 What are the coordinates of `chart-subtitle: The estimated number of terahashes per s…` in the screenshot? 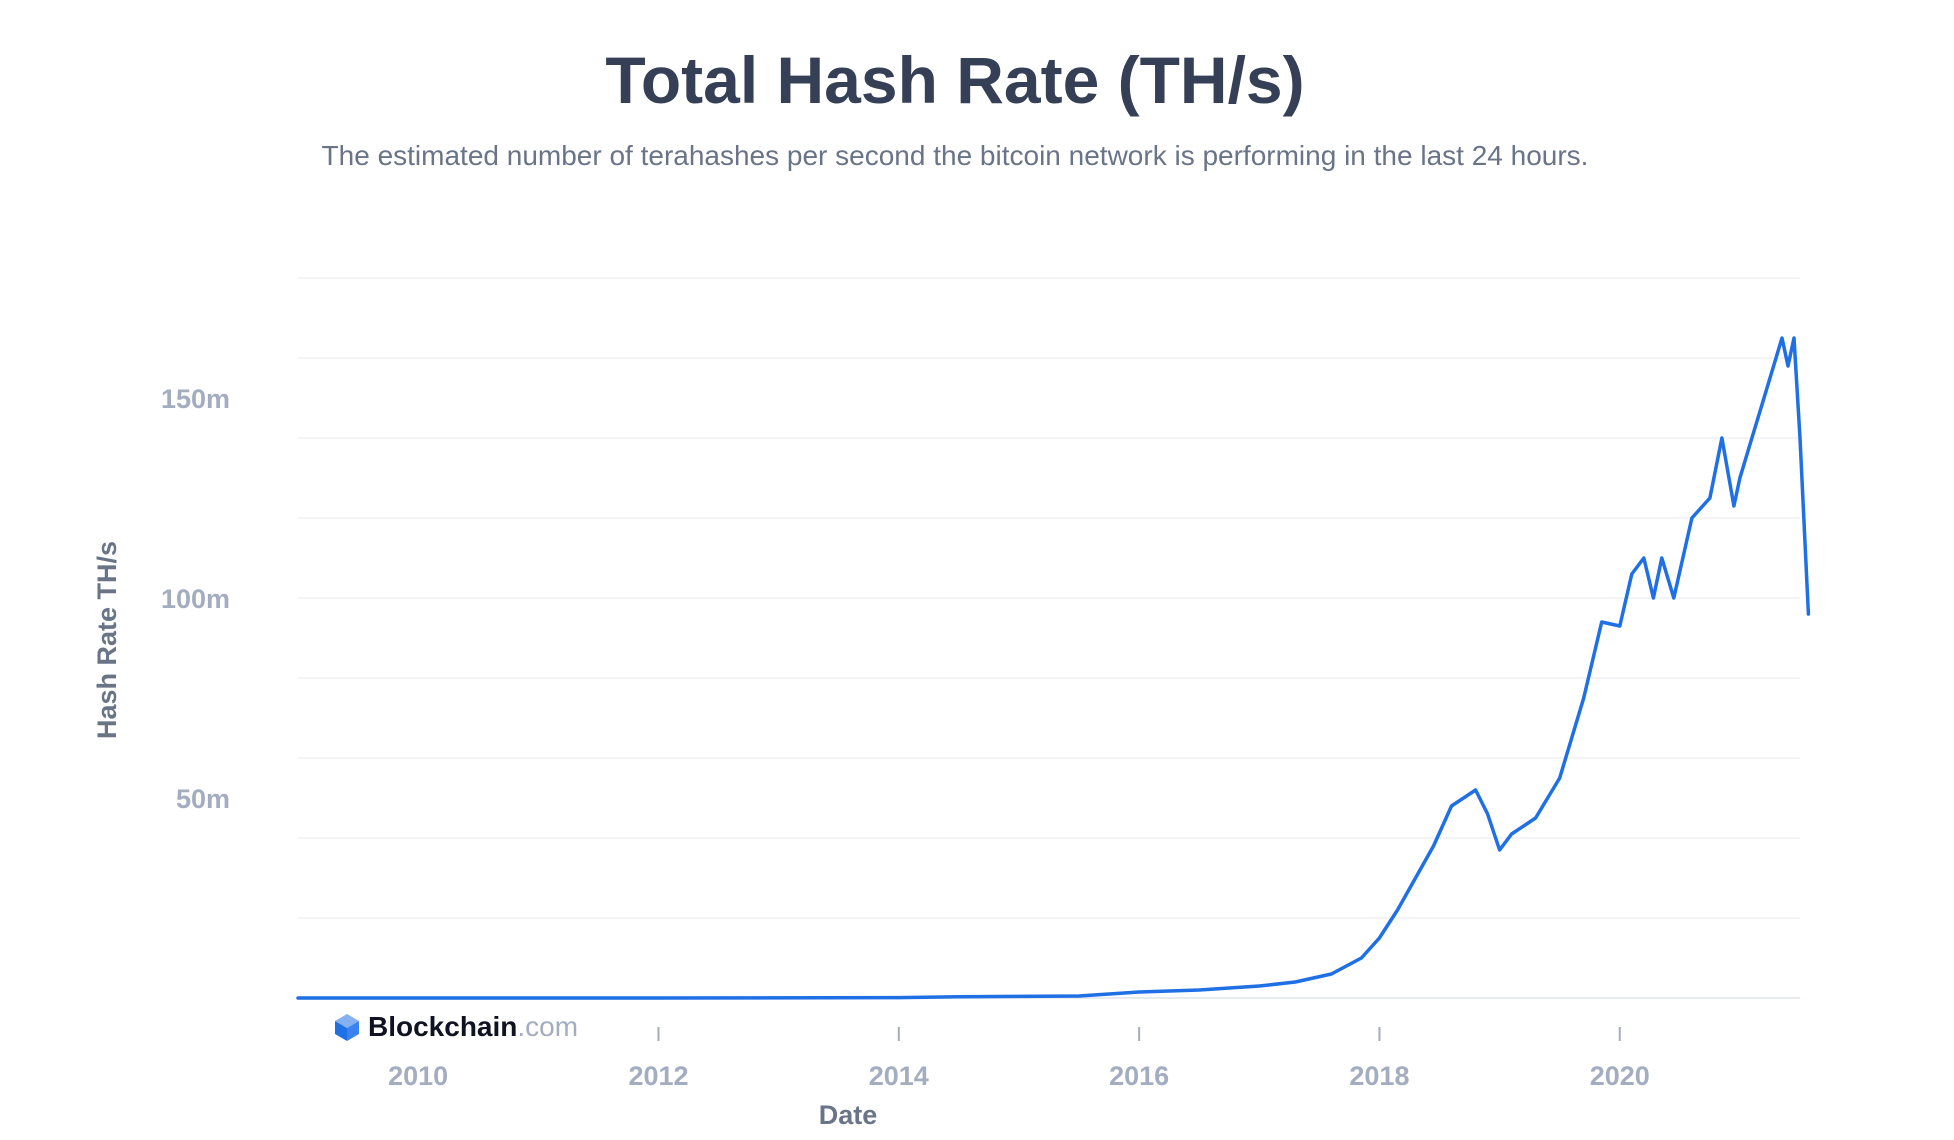 It's located at (955, 155).